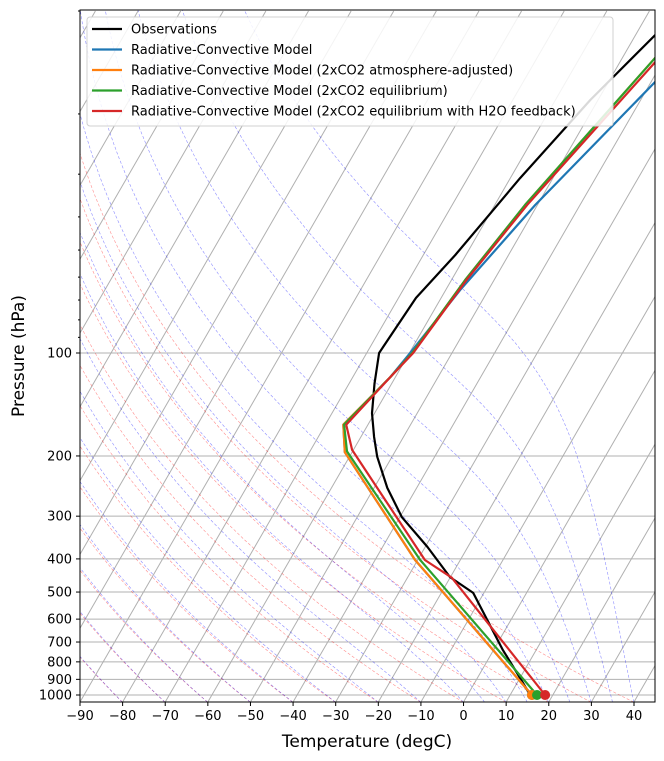 This screenshot has height=761, width=664. I want to click on y-tick-label: 200, so click(59, 456).